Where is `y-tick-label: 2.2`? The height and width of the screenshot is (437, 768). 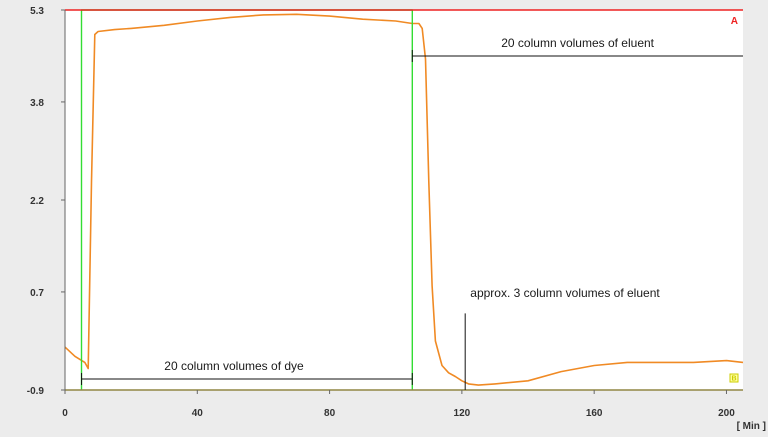
y-tick-label: 2.2 is located at coordinates (37, 201).